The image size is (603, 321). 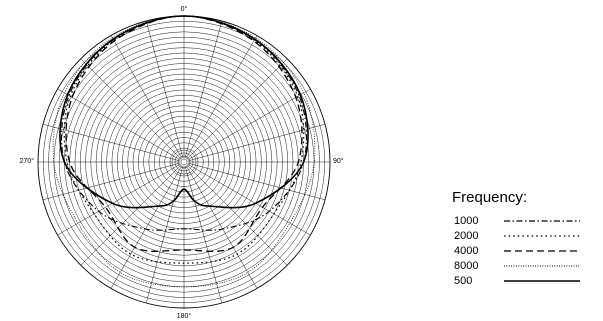 I want to click on legend-entry-1000: 1000, so click(x=527, y=220).